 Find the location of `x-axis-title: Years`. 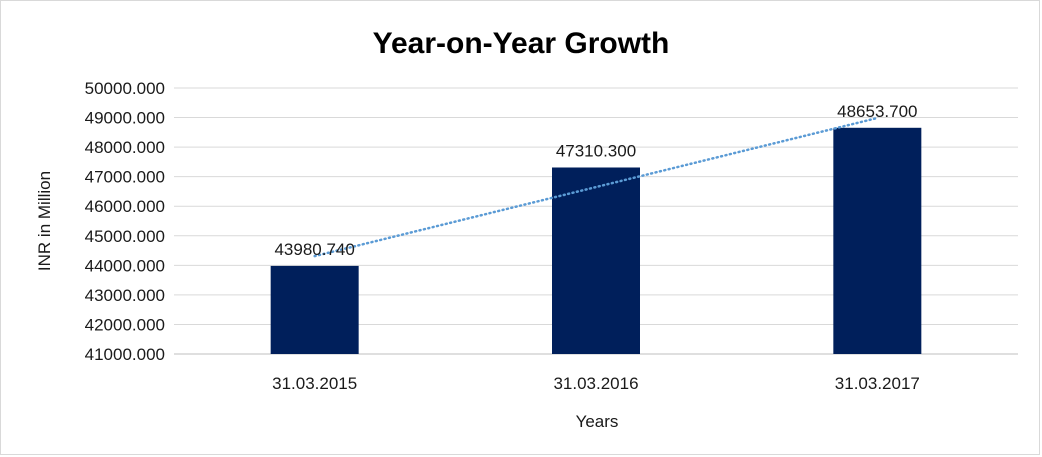

x-axis-title: Years is located at coordinates (597, 421).